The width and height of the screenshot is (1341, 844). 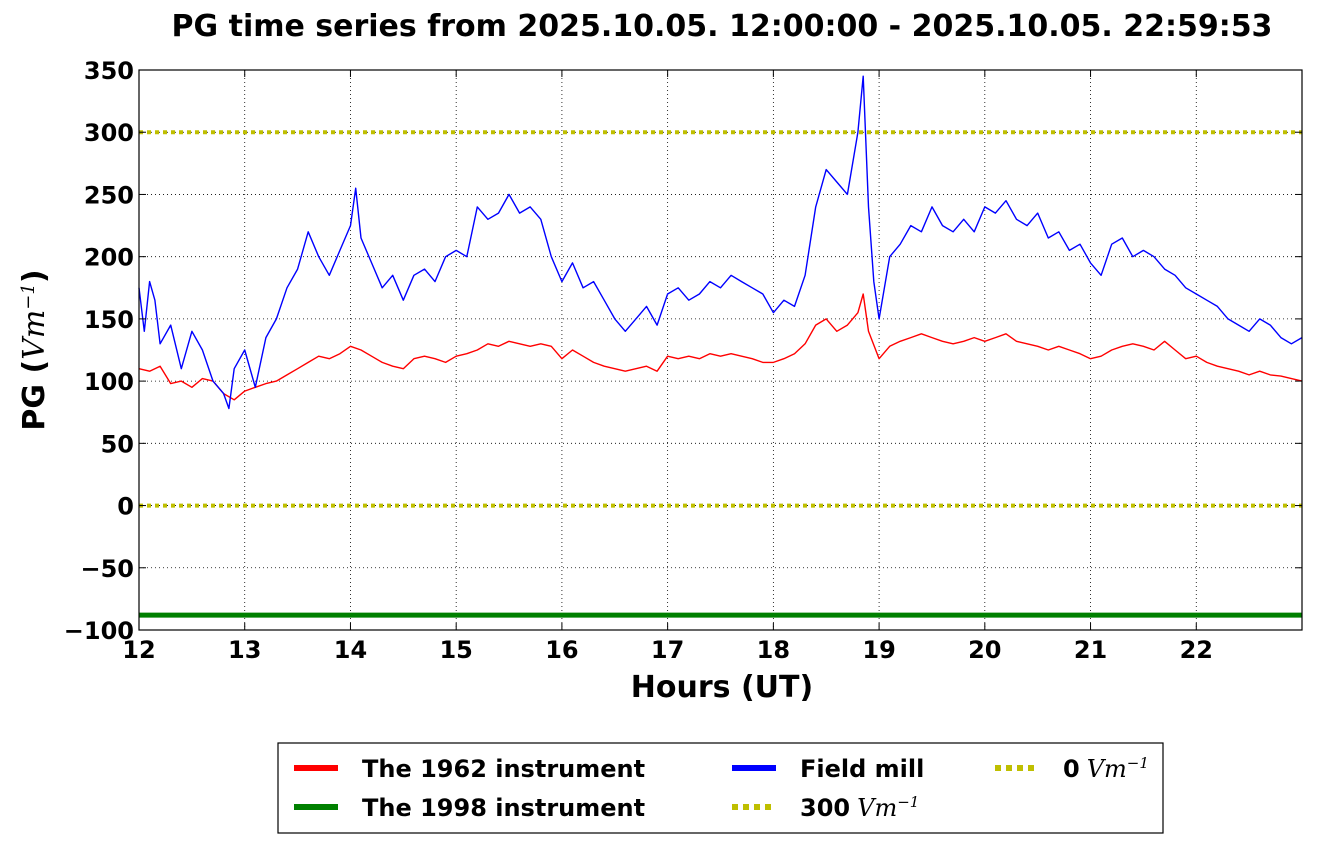 What do you see at coordinates (503, 769) in the screenshot?
I see `legend-label-1962-instrument: The 1962 instrument` at bounding box center [503, 769].